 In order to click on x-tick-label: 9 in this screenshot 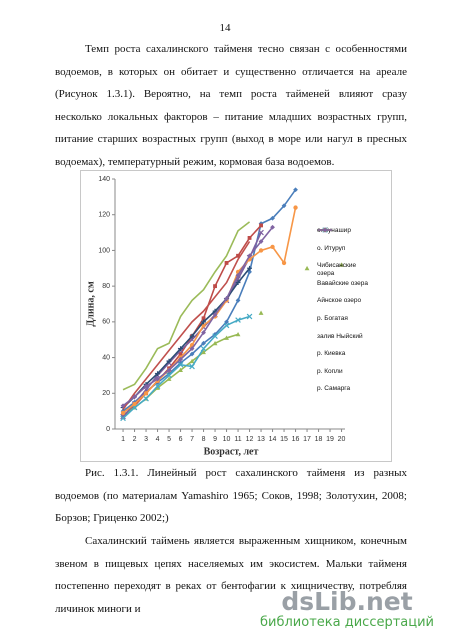, I will do `click(215, 439)`.